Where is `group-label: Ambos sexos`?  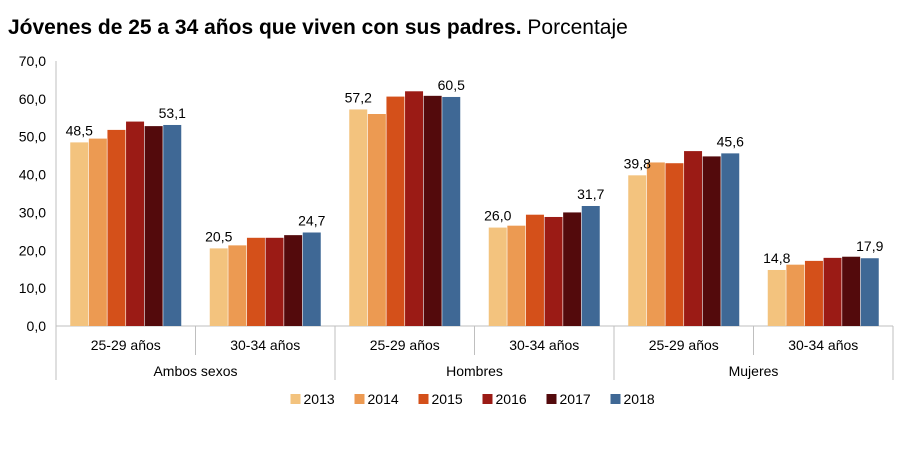 group-label: Ambos sexos is located at coordinates (195, 371).